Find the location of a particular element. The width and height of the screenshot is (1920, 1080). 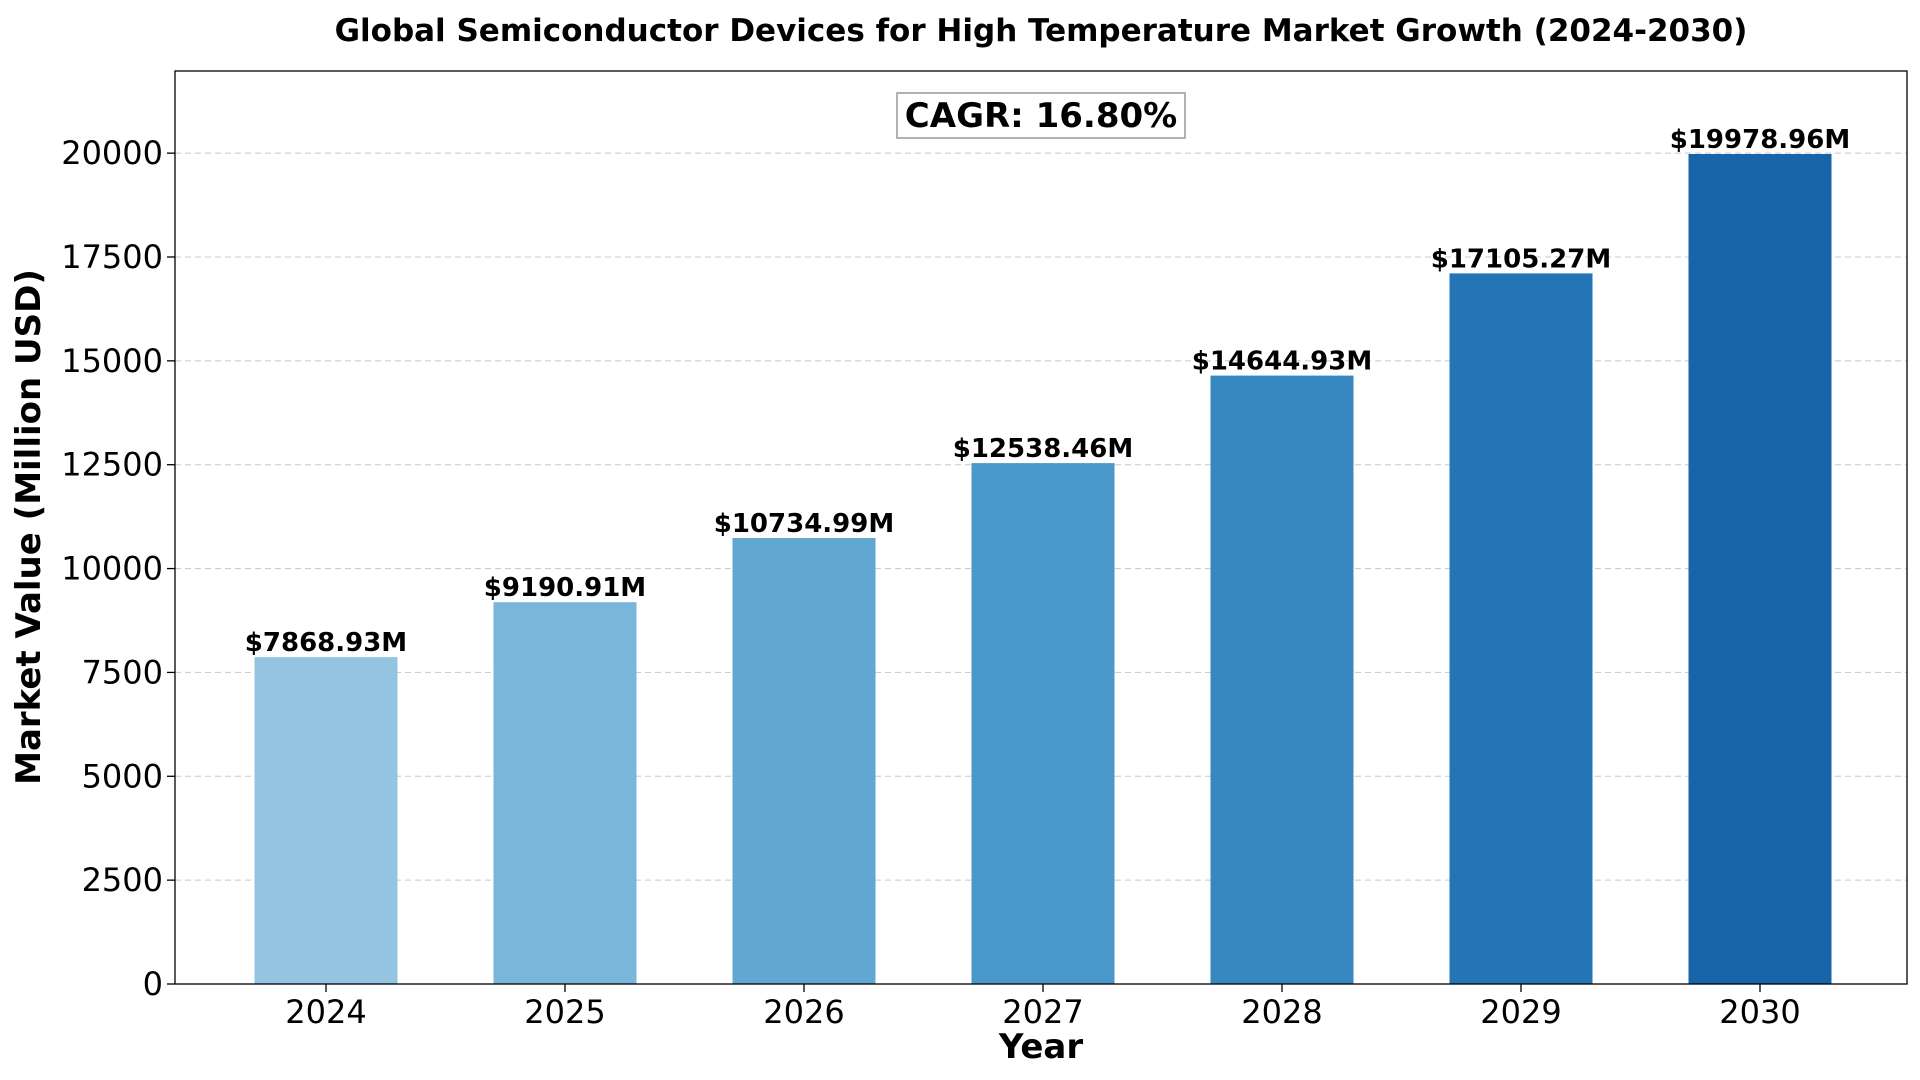

data-label-2024: $7868.93M is located at coordinates (326, 643).